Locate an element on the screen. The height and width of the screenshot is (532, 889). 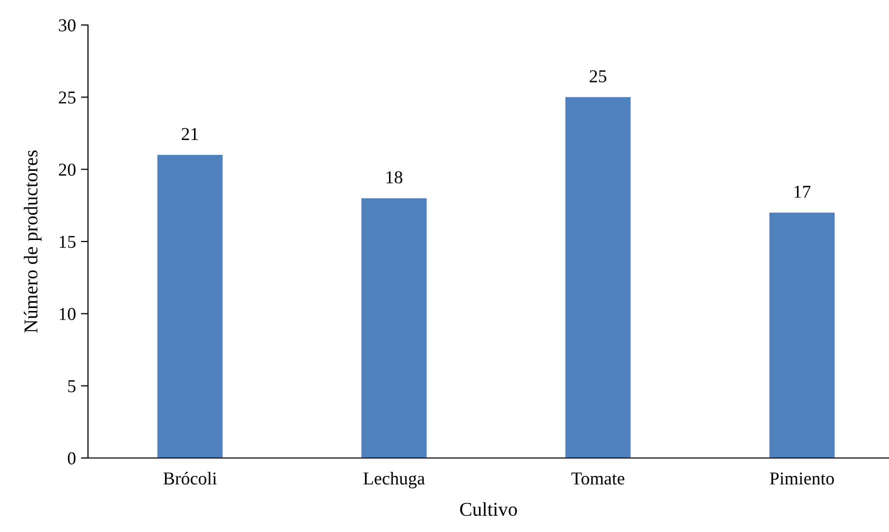
y-axis-title: Número de productores is located at coordinates (33, 241).